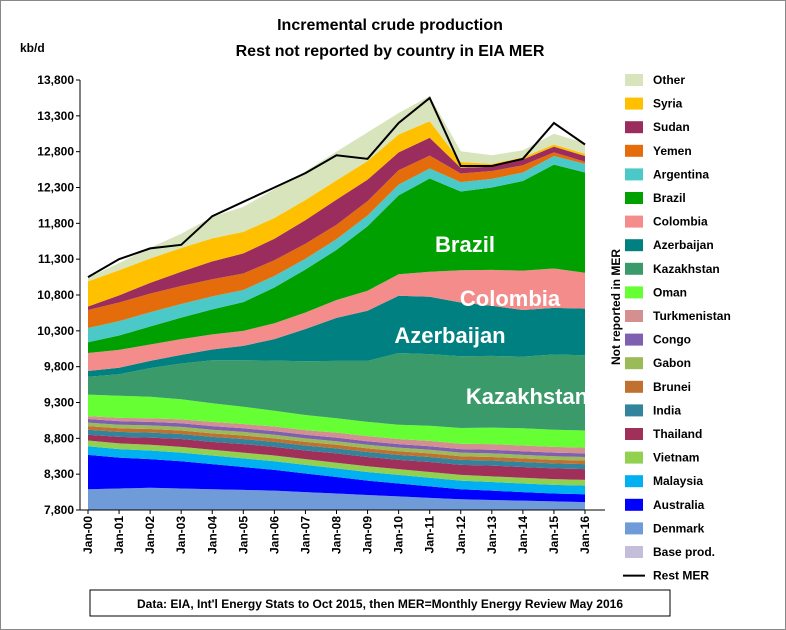 This screenshot has height=630, width=786. I want to click on legend-label: Congo, so click(672, 340).